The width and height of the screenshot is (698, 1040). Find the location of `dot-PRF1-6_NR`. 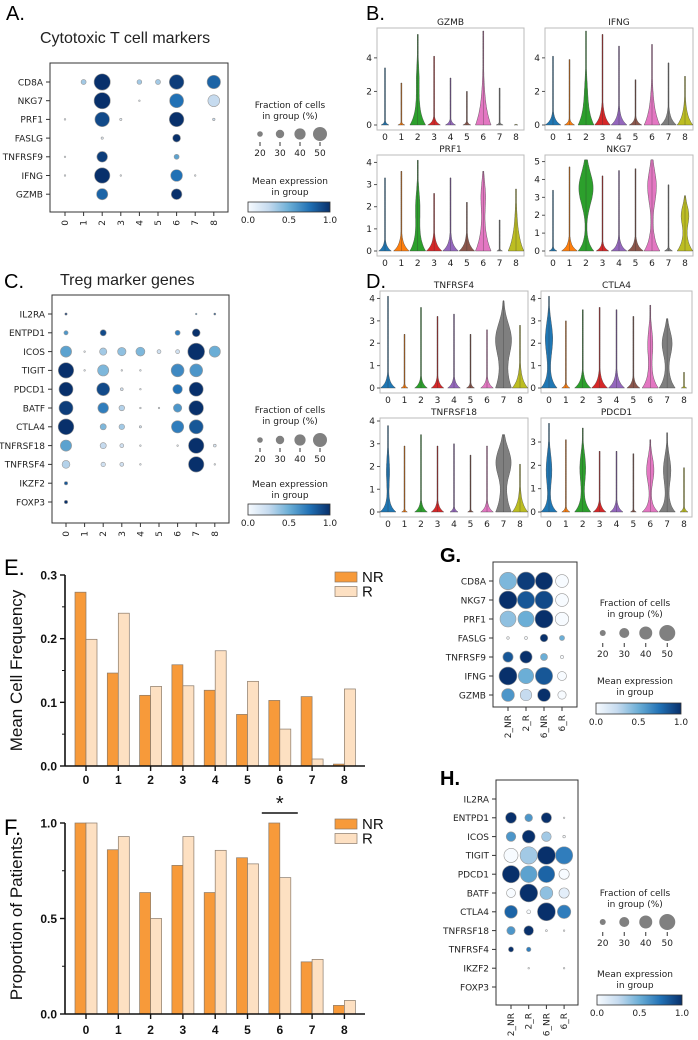

dot-PRF1-6_NR is located at coordinates (544, 619).